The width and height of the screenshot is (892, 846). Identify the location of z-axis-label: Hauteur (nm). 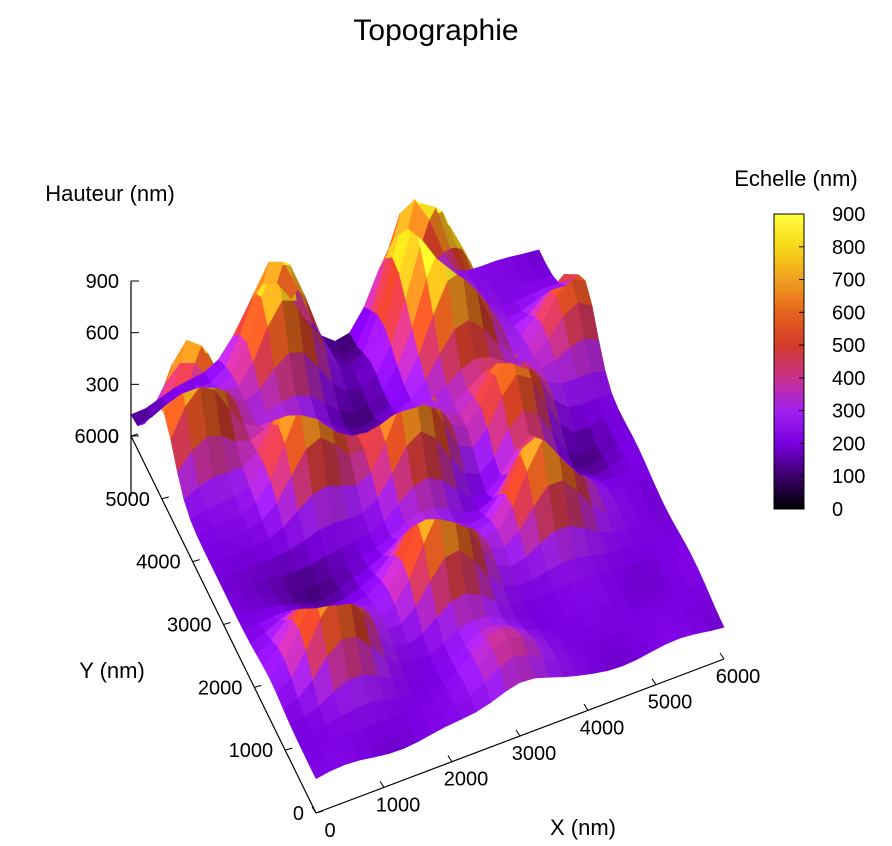
(110, 193).